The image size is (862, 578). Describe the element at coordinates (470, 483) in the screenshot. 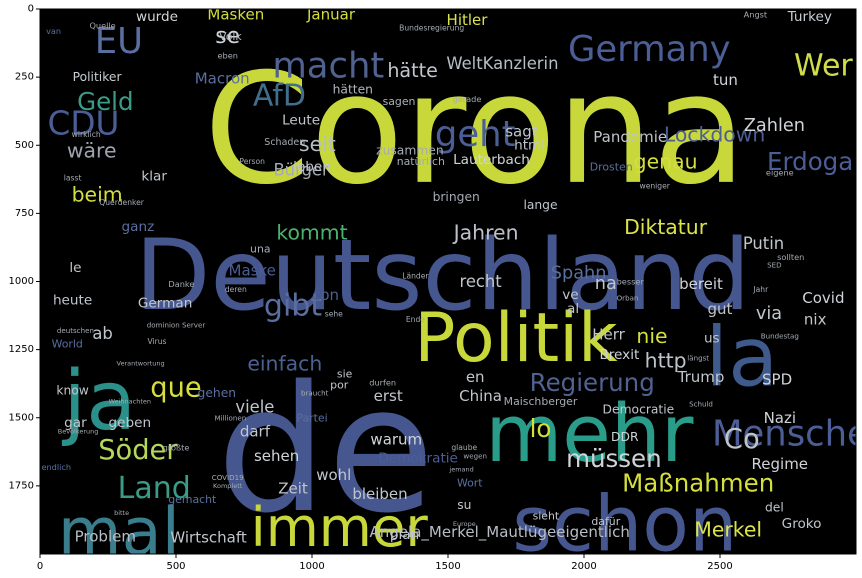

I see `word-116: Wort` at that location.